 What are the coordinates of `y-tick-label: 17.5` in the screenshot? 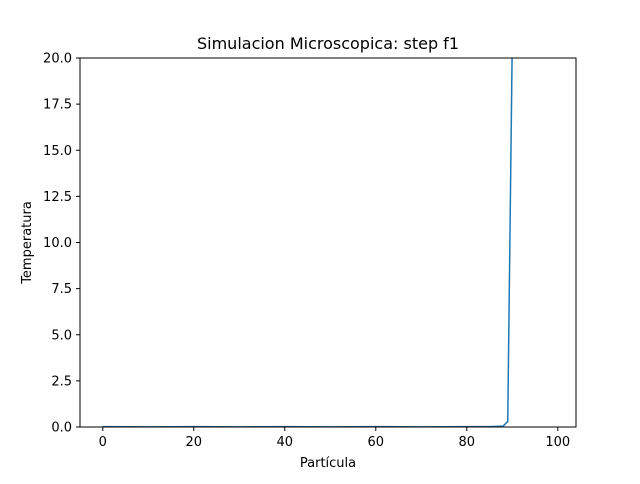 It's located at (57, 105).